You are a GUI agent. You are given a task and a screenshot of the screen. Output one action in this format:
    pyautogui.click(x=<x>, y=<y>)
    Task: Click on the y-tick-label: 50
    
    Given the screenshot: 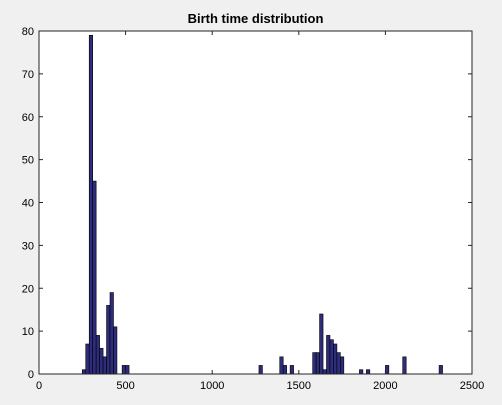 What is the action you would take?
    pyautogui.click(x=28, y=161)
    